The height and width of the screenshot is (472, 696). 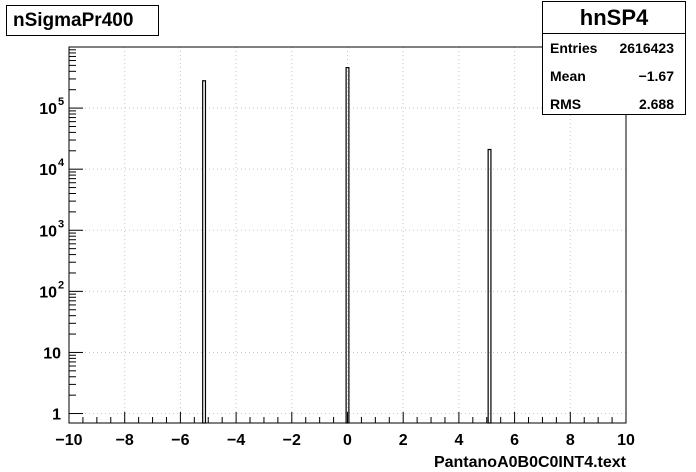 I want to click on y-tick-exponent: 2, so click(x=61, y=285).